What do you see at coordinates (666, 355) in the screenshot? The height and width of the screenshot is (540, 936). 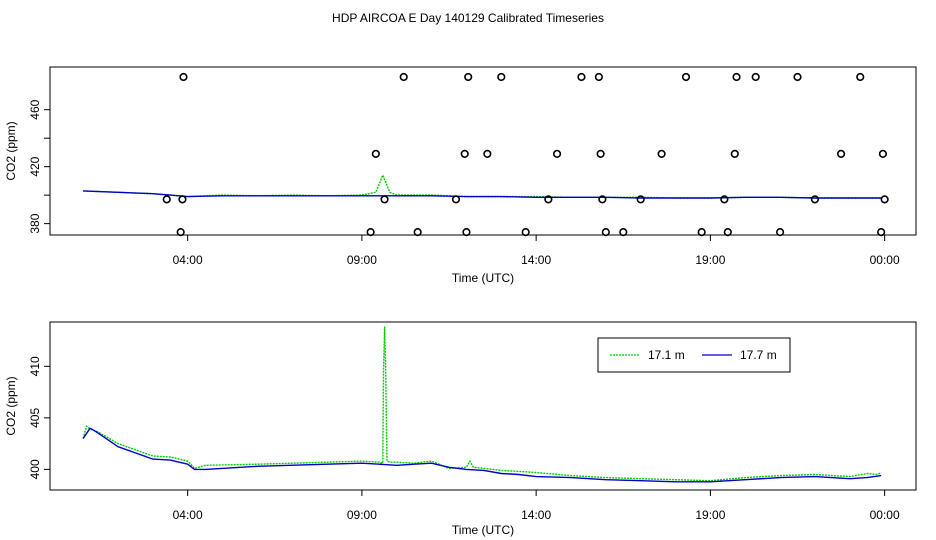 I see `legend-label-17-1m: 17.1 m` at bounding box center [666, 355].